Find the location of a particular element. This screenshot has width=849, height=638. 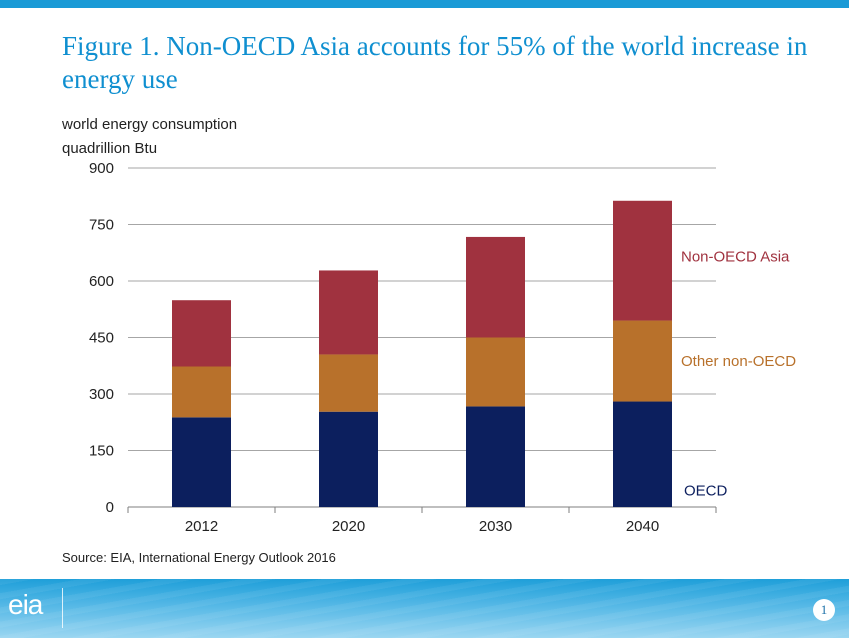

logo-divider is located at coordinates (62, 608).